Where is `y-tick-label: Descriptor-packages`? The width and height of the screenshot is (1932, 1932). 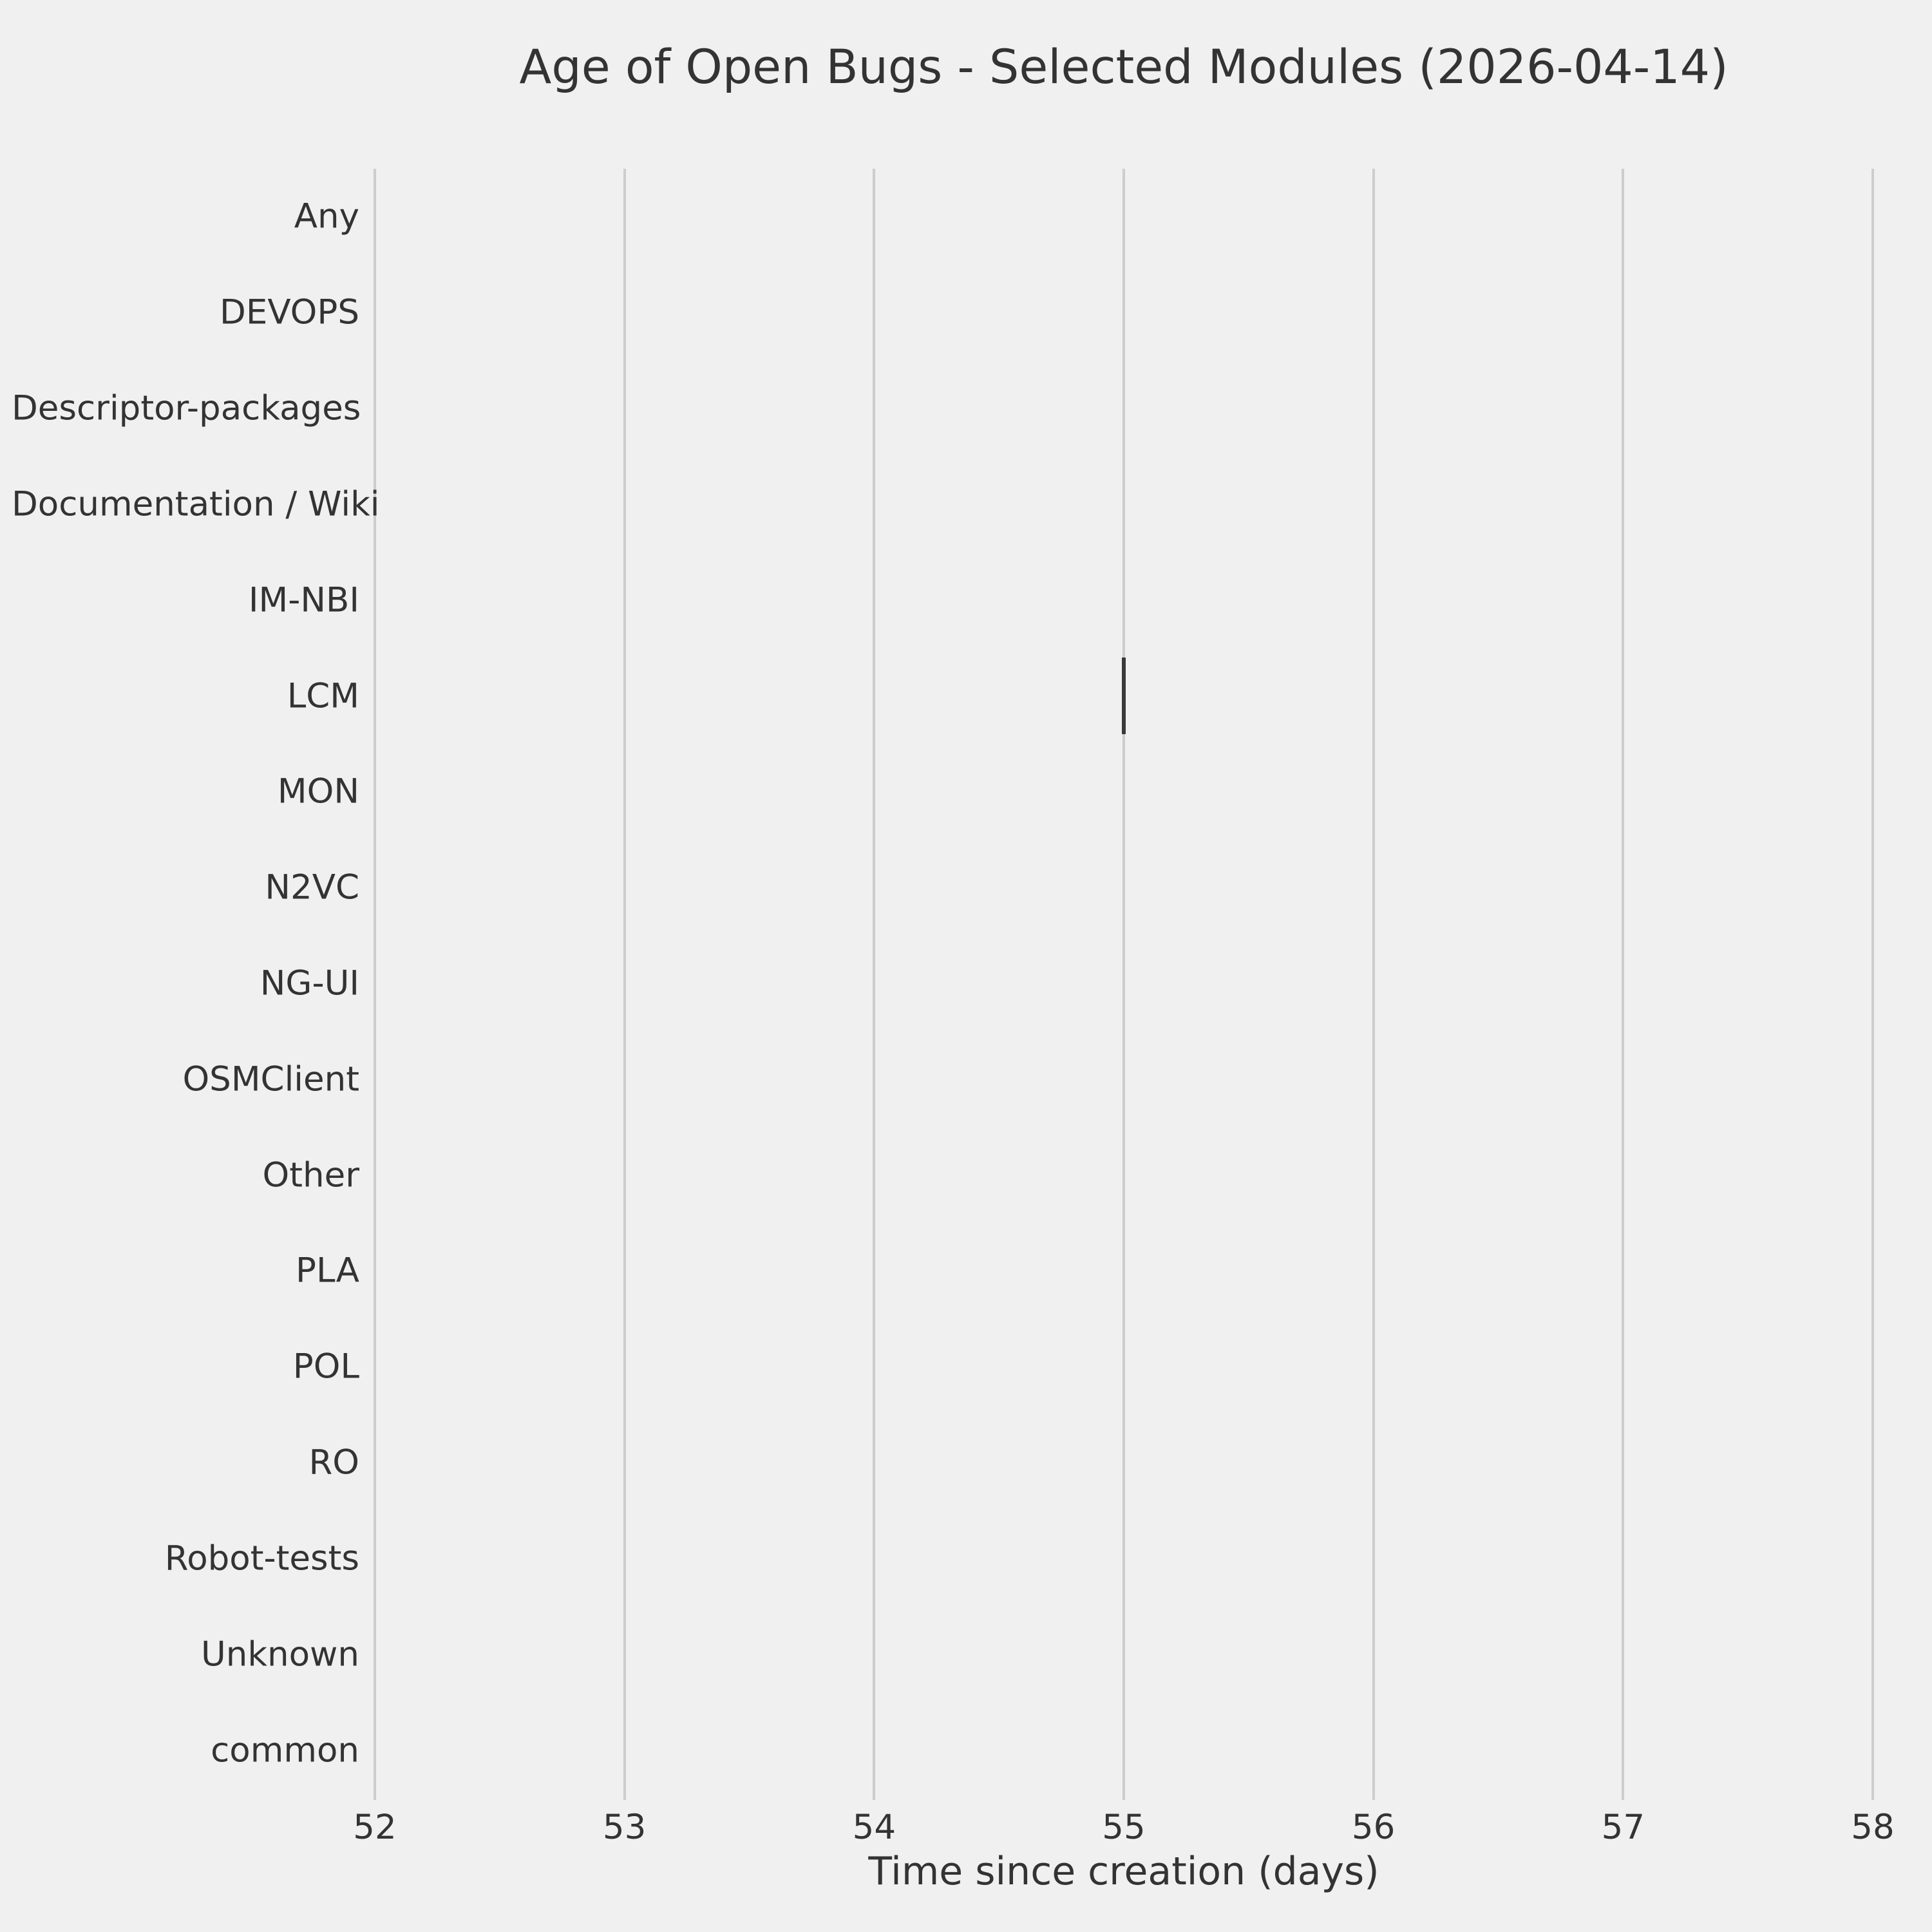 y-tick-label: Descriptor-packages is located at coordinates (186, 408).